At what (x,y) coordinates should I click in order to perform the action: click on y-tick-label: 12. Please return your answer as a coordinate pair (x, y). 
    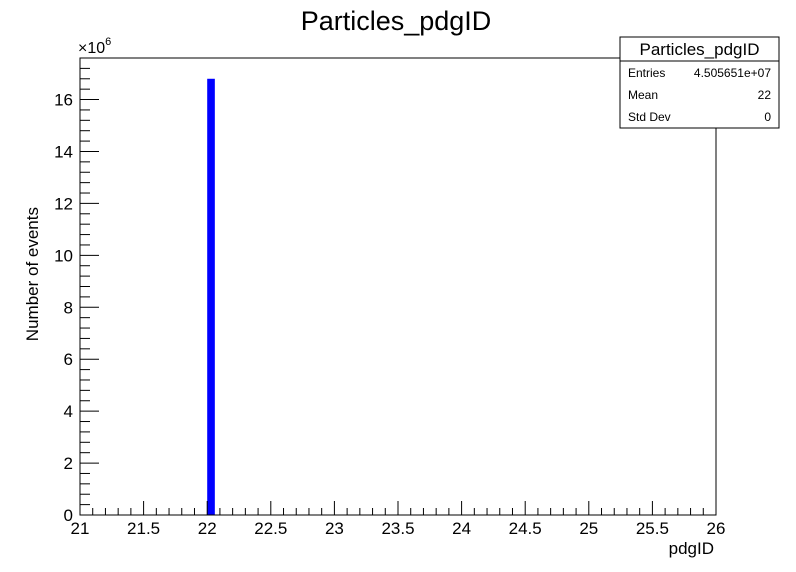
    Looking at the image, I should click on (63, 203).